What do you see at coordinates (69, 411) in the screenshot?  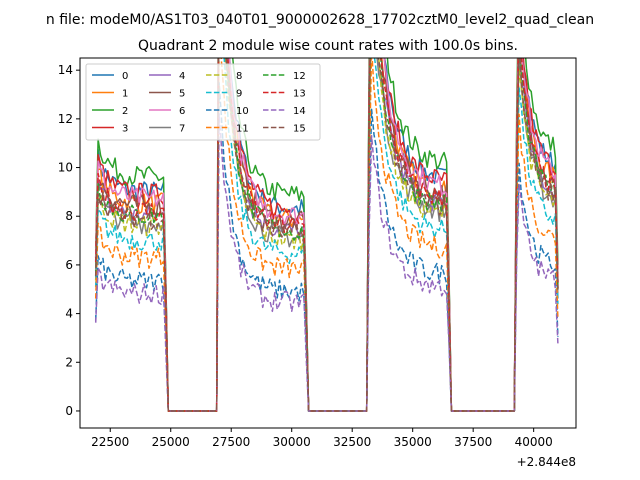 I see `y-tick-label: 0` at bounding box center [69, 411].